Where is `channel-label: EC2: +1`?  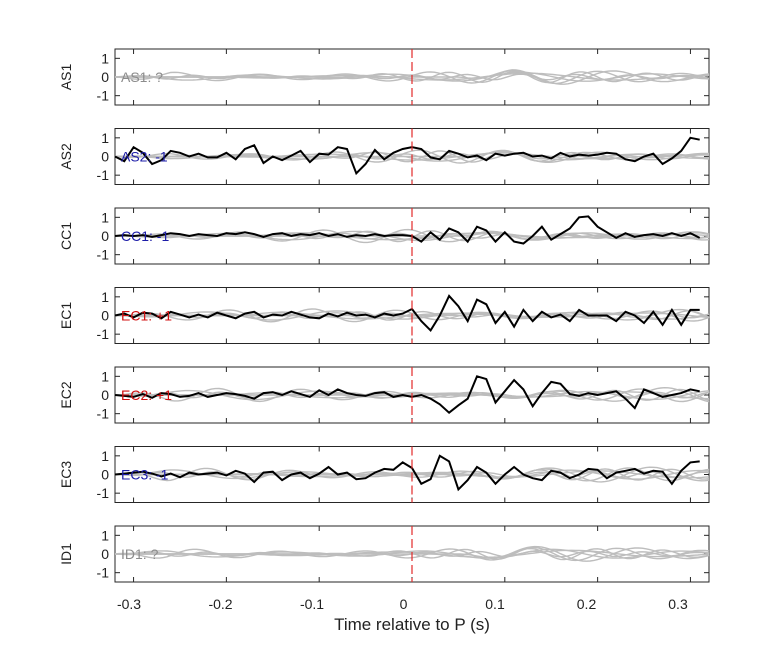
channel-label: EC2: +1 is located at coordinates (146, 395).